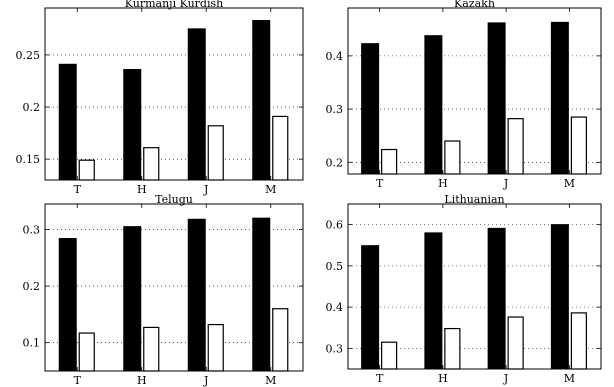  What do you see at coordinates (174, 5) in the screenshot?
I see `panel-title: Kurmanji Kurdish` at bounding box center [174, 5].